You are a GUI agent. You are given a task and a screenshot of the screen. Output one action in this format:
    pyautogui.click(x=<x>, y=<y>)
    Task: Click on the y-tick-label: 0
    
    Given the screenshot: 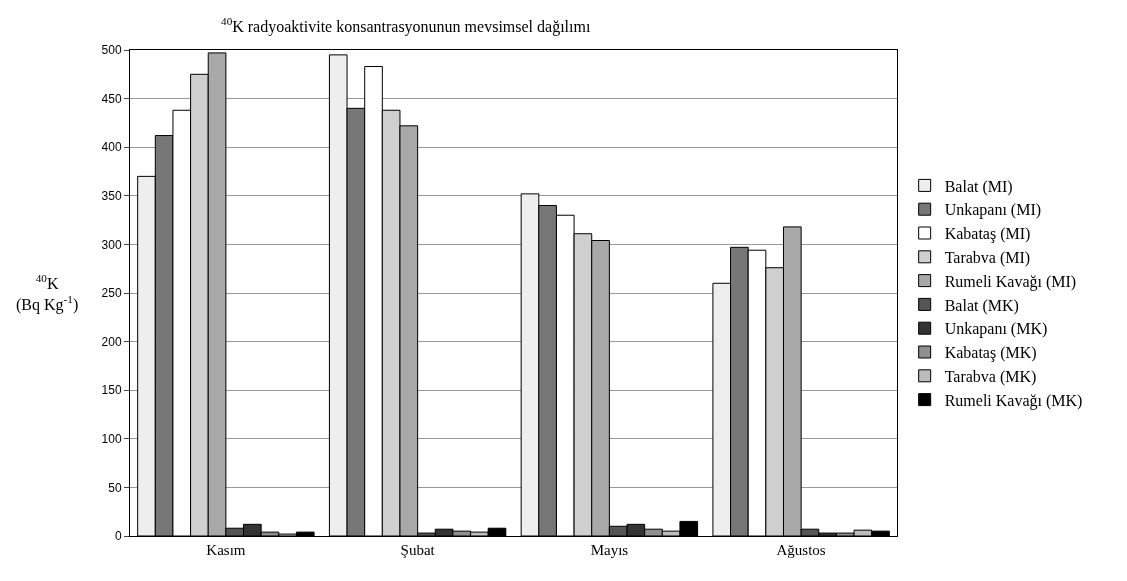 What is the action you would take?
    pyautogui.click(x=118, y=536)
    